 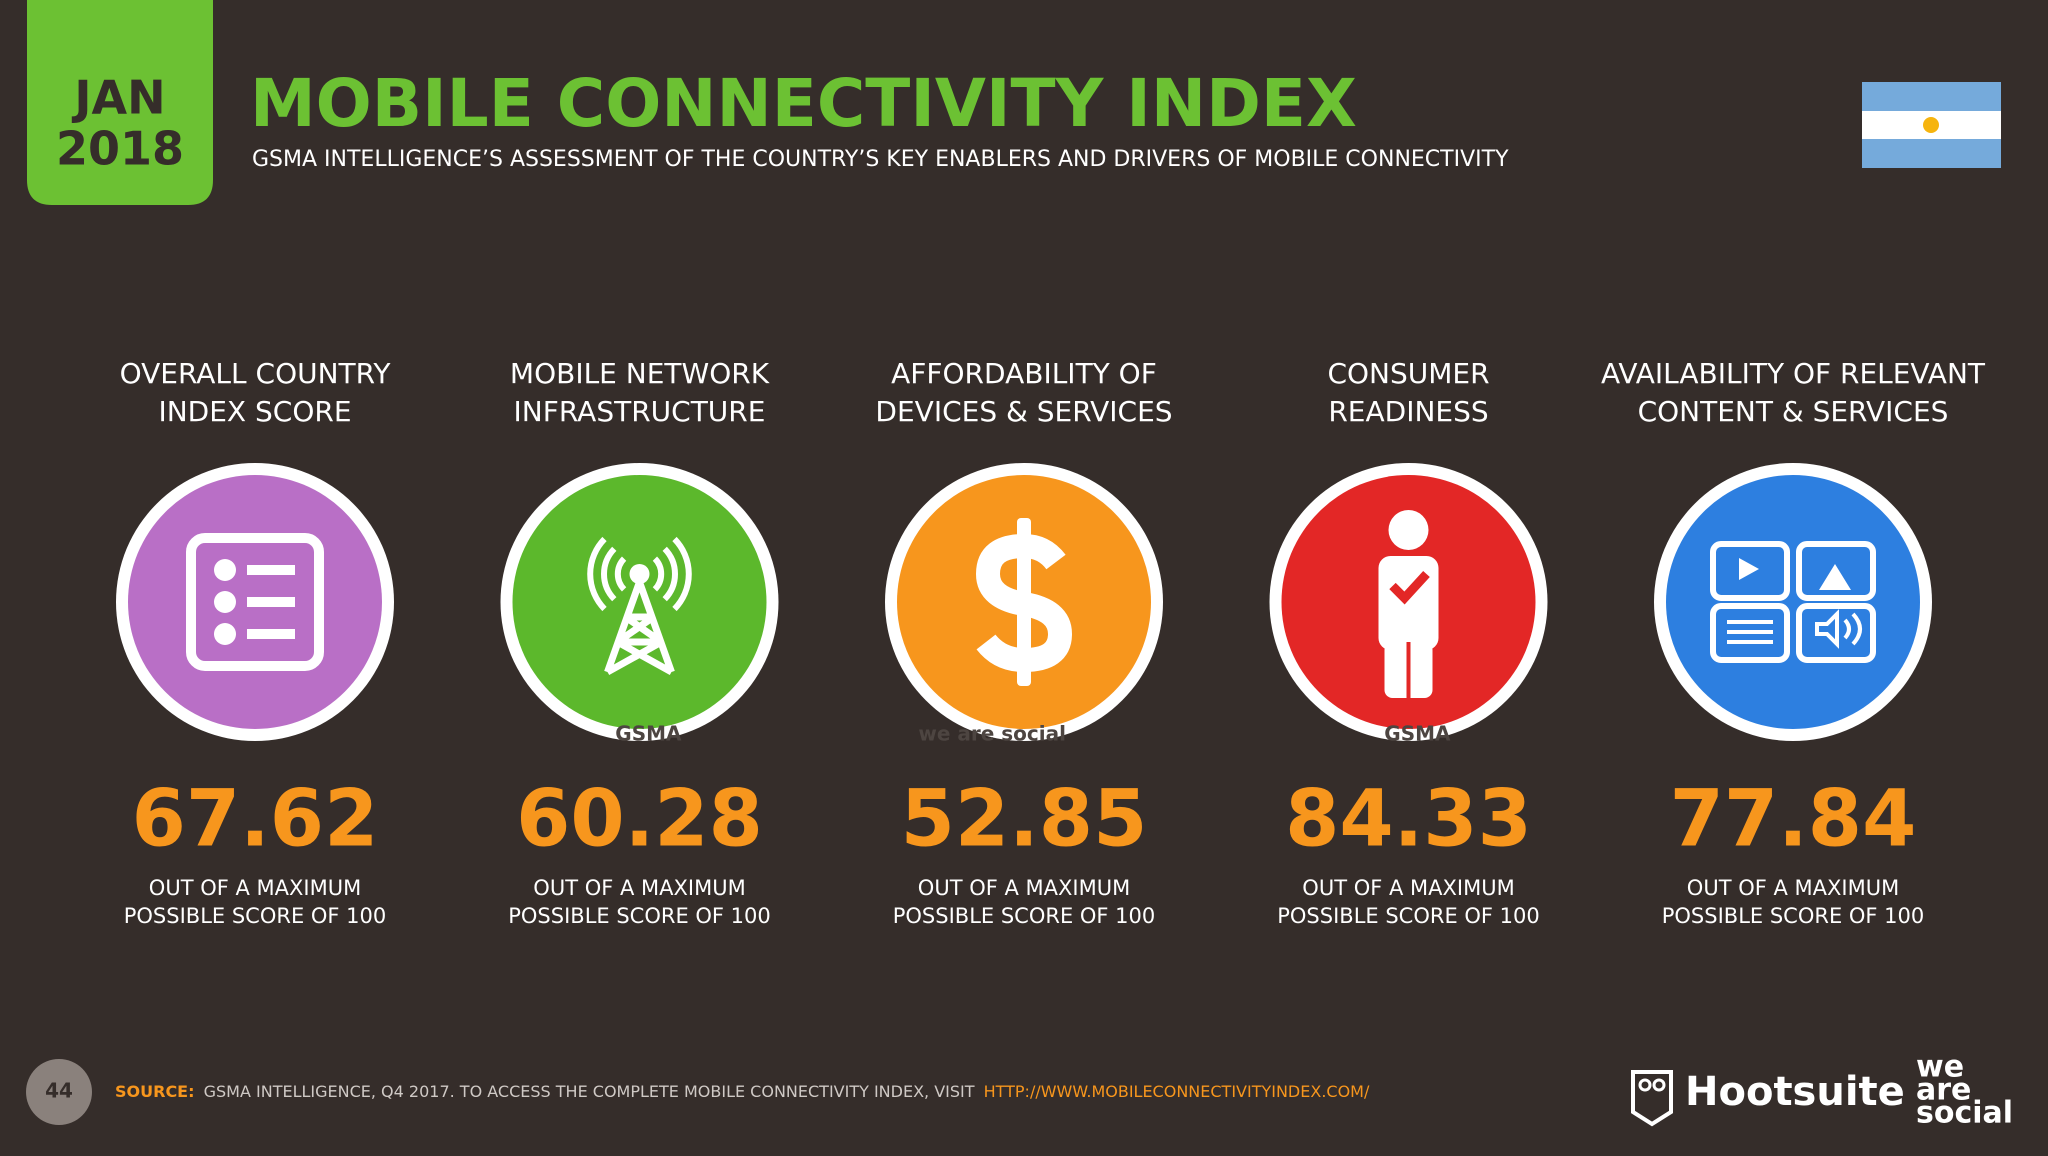 What do you see at coordinates (1024, 819) in the screenshot?
I see `metric-score: 52.85` at bounding box center [1024, 819].